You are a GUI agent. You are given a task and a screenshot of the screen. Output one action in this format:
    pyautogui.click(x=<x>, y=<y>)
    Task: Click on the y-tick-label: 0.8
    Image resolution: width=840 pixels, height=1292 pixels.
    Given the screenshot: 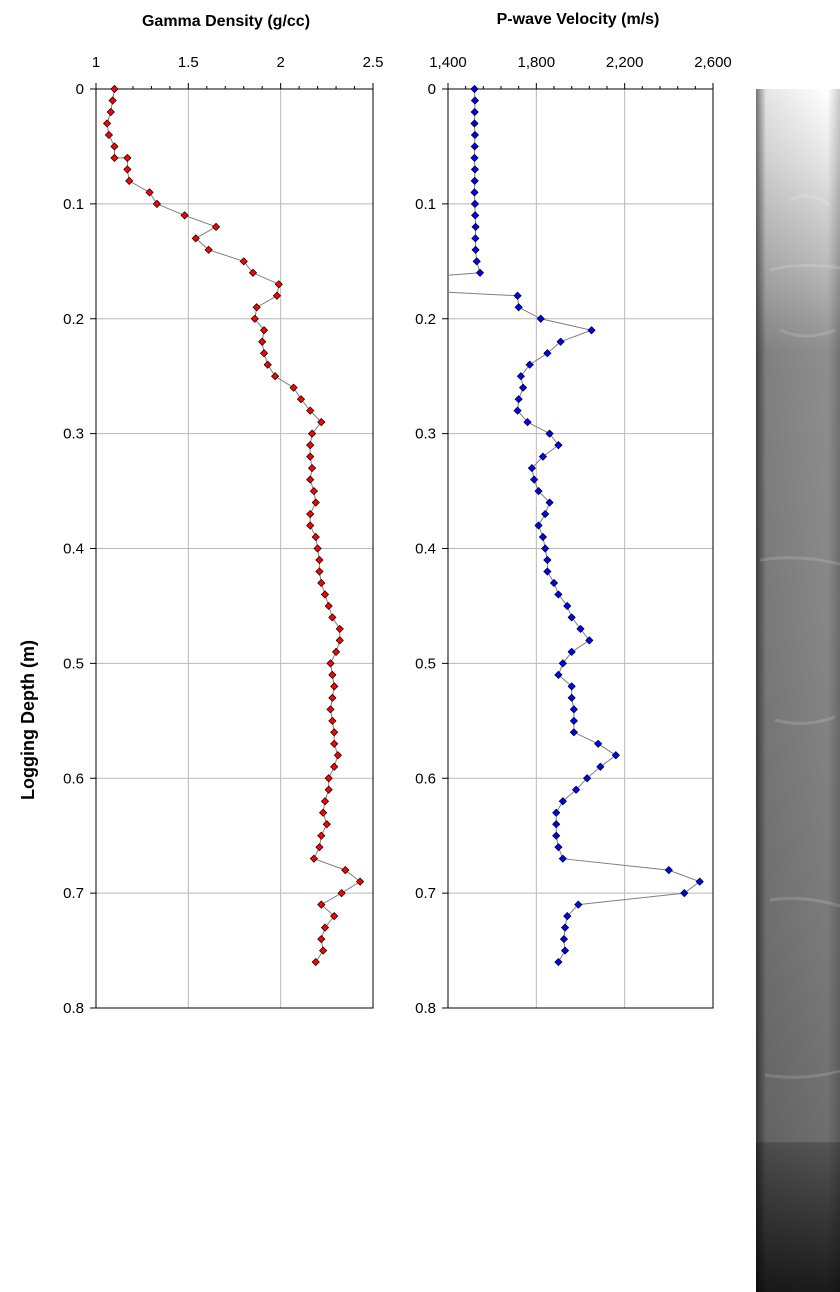 What is the action you would take?
    pyautogui.click(x=73, y=1008)
    